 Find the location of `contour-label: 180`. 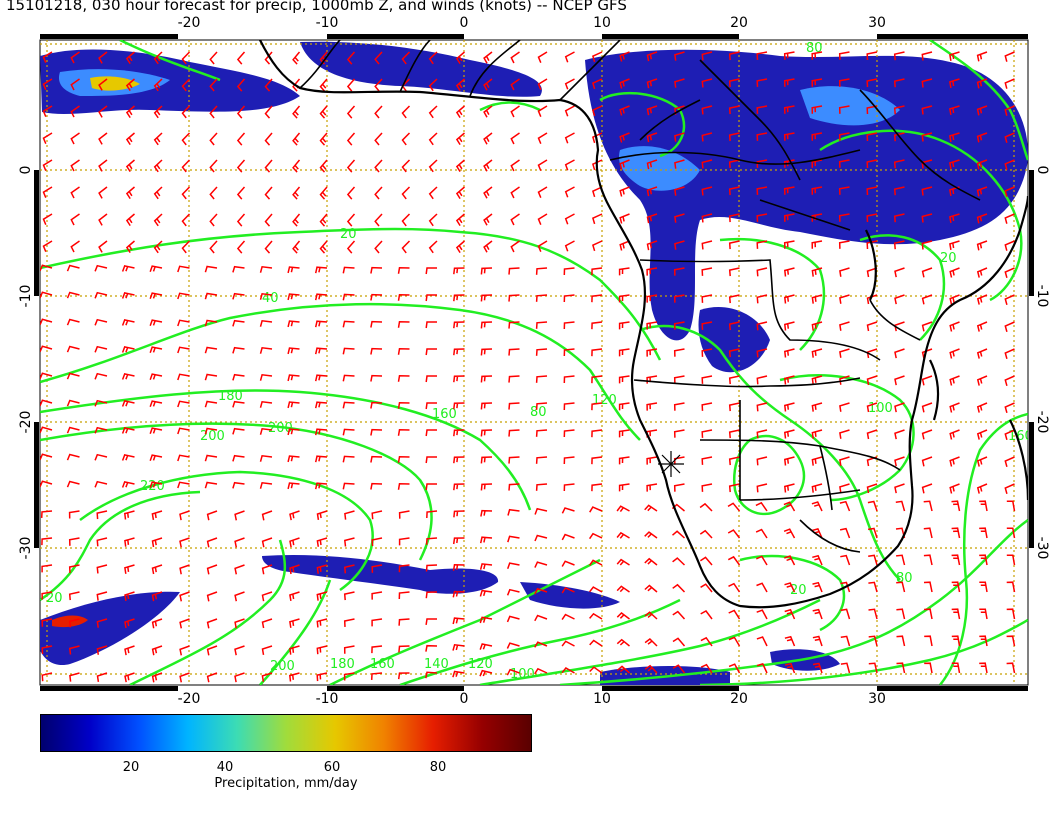

contour-label: 180 is located at coordinates (342, 664).